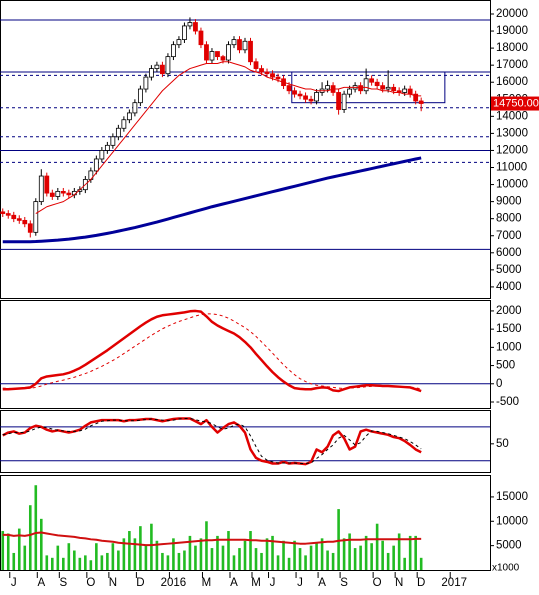 The height and width of the screenshot is (595, 539). What do you see at coordinates (512, 31) in the screenshot?
I see `y-tick-label: 19000` at bounding box center [512, 31].